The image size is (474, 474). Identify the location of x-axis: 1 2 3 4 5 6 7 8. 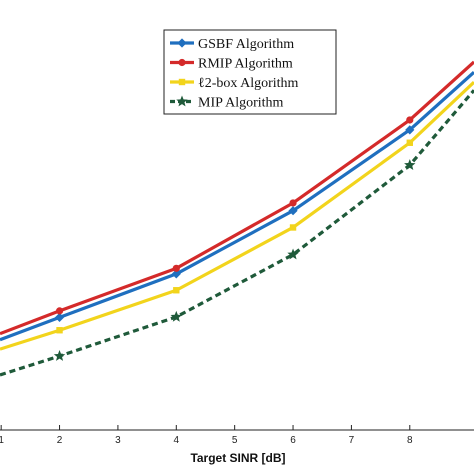
(237, 435).